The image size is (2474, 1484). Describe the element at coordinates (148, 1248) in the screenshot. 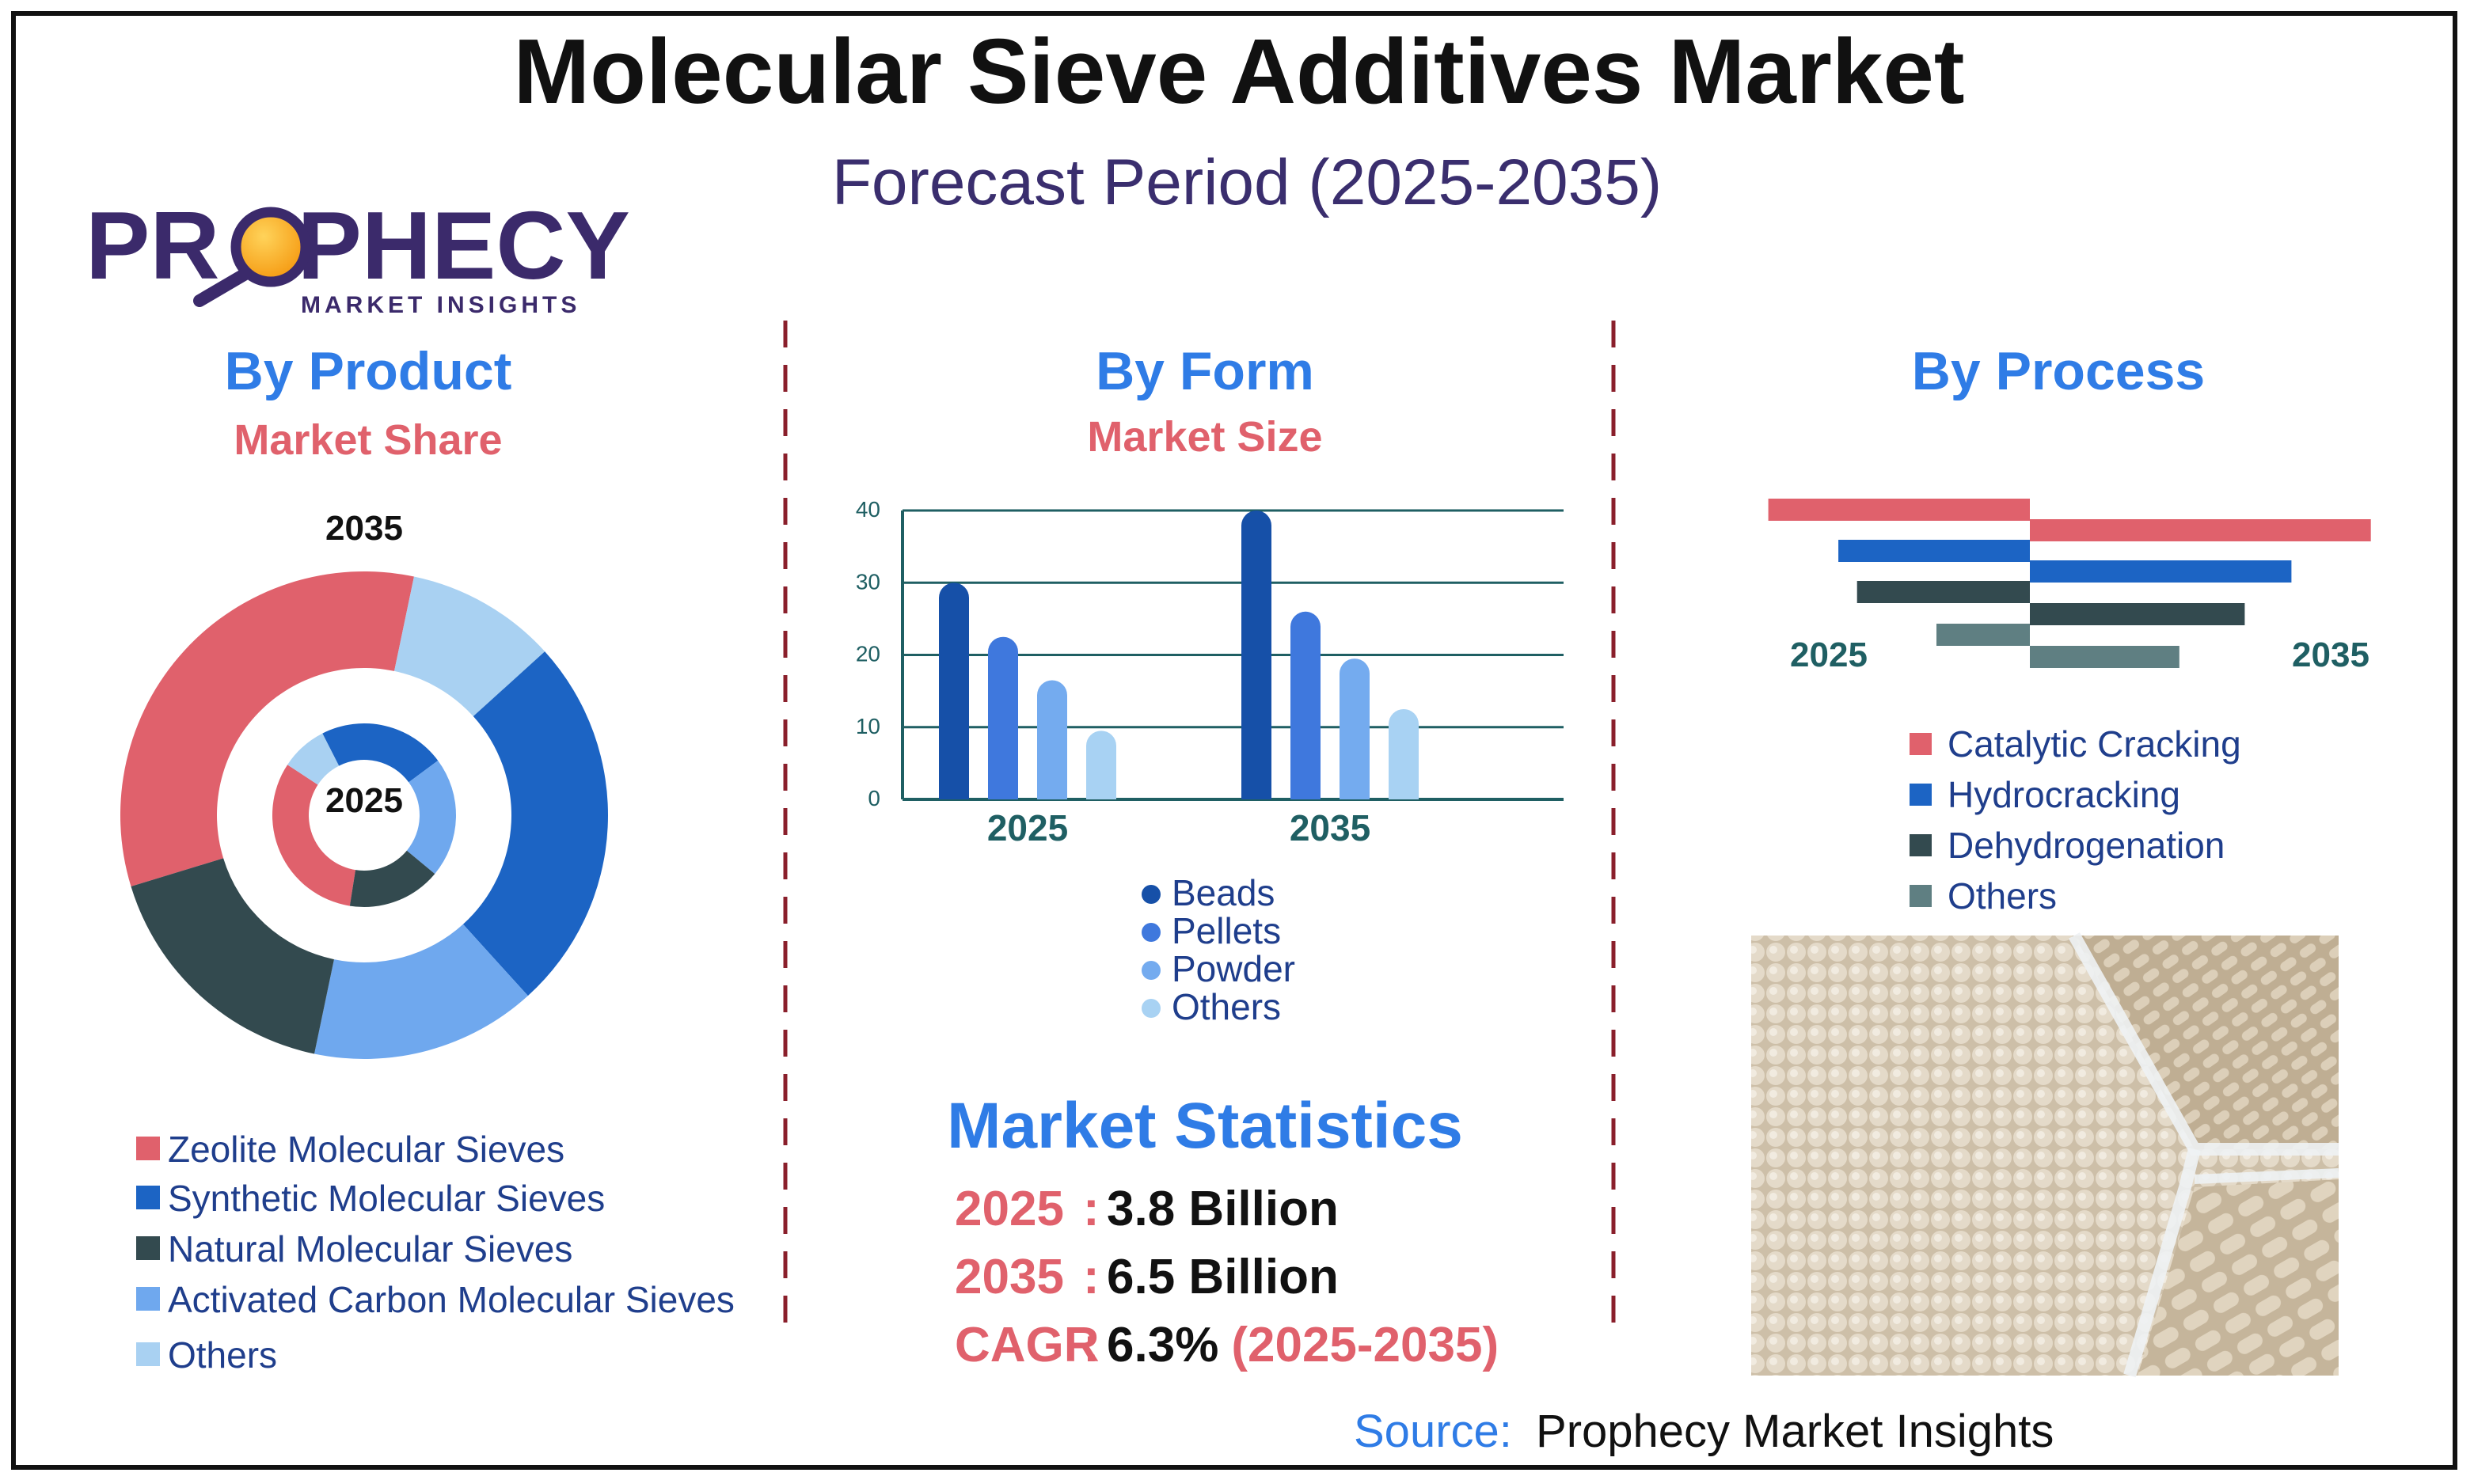

I see `legend-swatch-natural-molecular-sieves` at that location.